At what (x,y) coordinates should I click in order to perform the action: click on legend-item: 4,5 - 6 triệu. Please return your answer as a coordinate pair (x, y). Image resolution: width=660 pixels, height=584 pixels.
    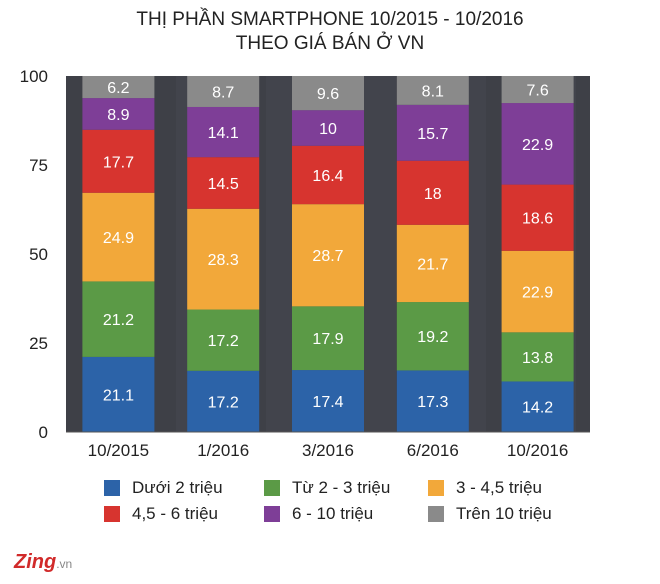
    Looking at the image, I should click on (161, 514).